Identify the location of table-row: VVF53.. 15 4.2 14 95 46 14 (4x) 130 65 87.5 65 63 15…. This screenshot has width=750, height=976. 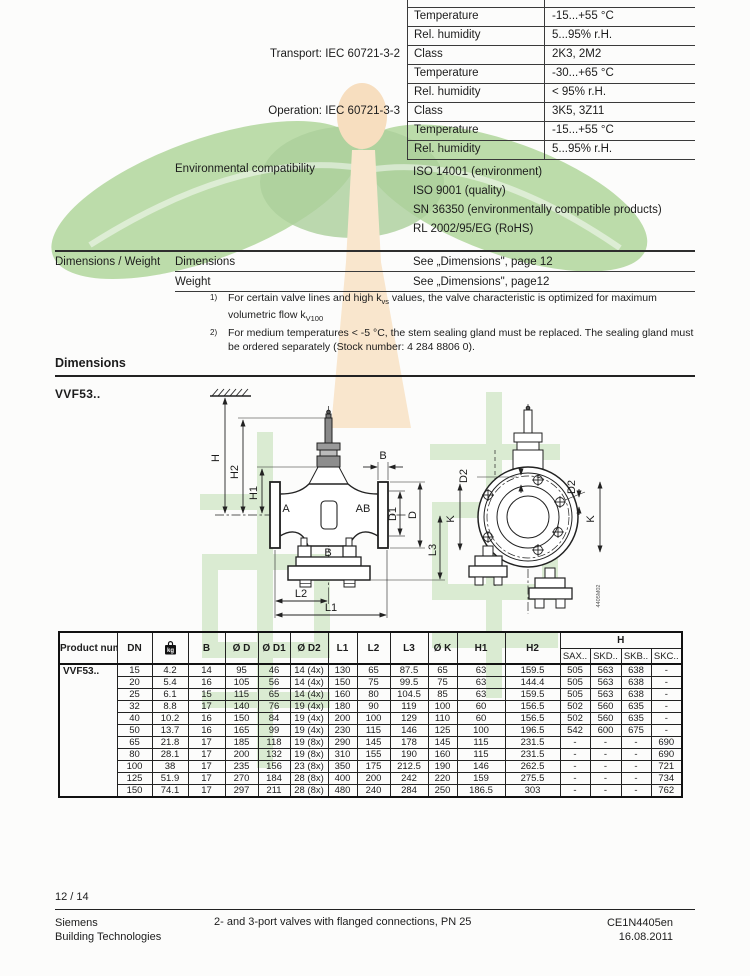
(370, 730).